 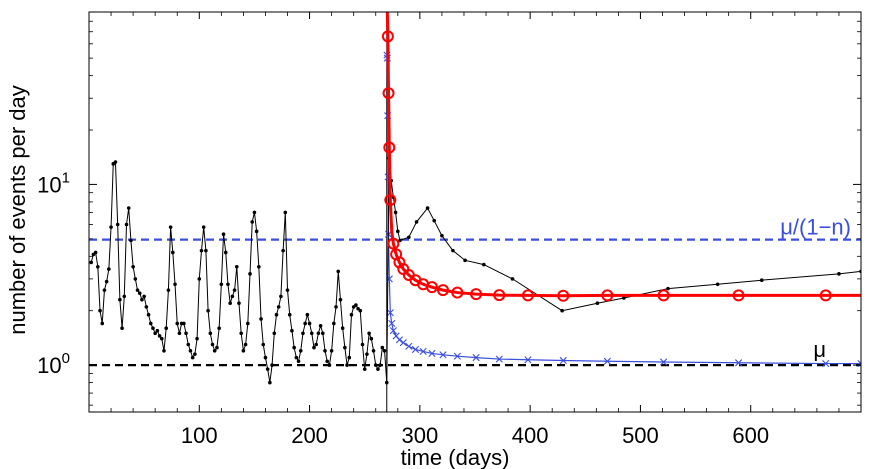 What do you see at coordinates (419, 435) in the screenshot?
I see `x-tick-label: 300` at bounding box center [419, 435].